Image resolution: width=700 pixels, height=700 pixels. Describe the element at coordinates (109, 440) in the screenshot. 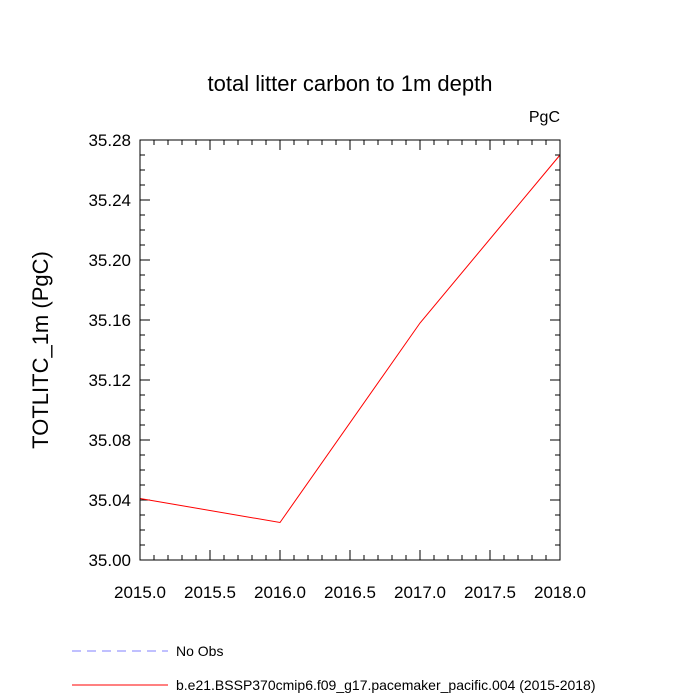

I see `y-tick-label: 35.08` at that location.